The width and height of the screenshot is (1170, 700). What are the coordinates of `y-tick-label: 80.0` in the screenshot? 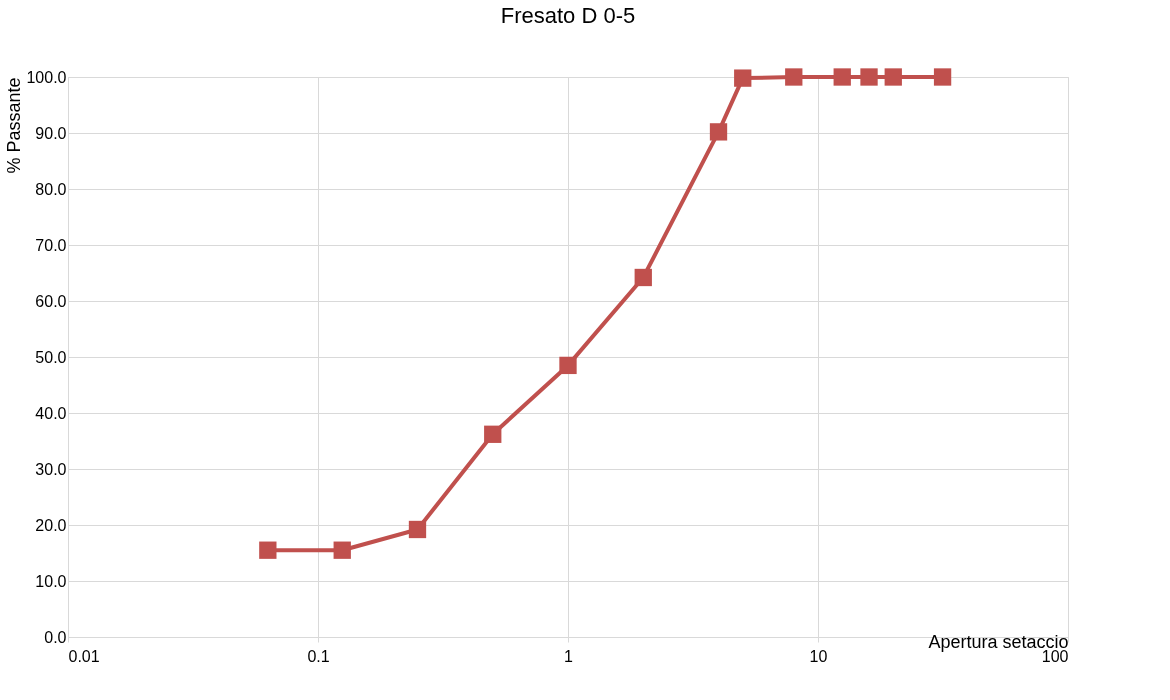 It's located at (51, 189).